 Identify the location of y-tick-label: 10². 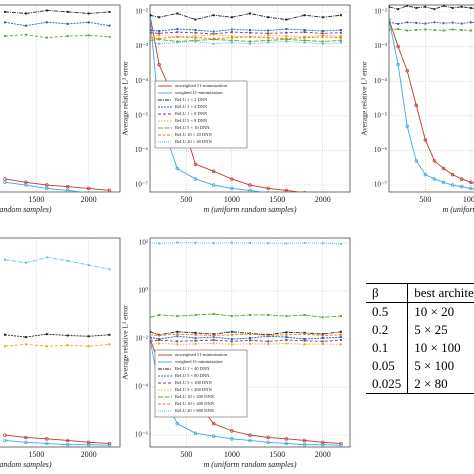
(143, 243).